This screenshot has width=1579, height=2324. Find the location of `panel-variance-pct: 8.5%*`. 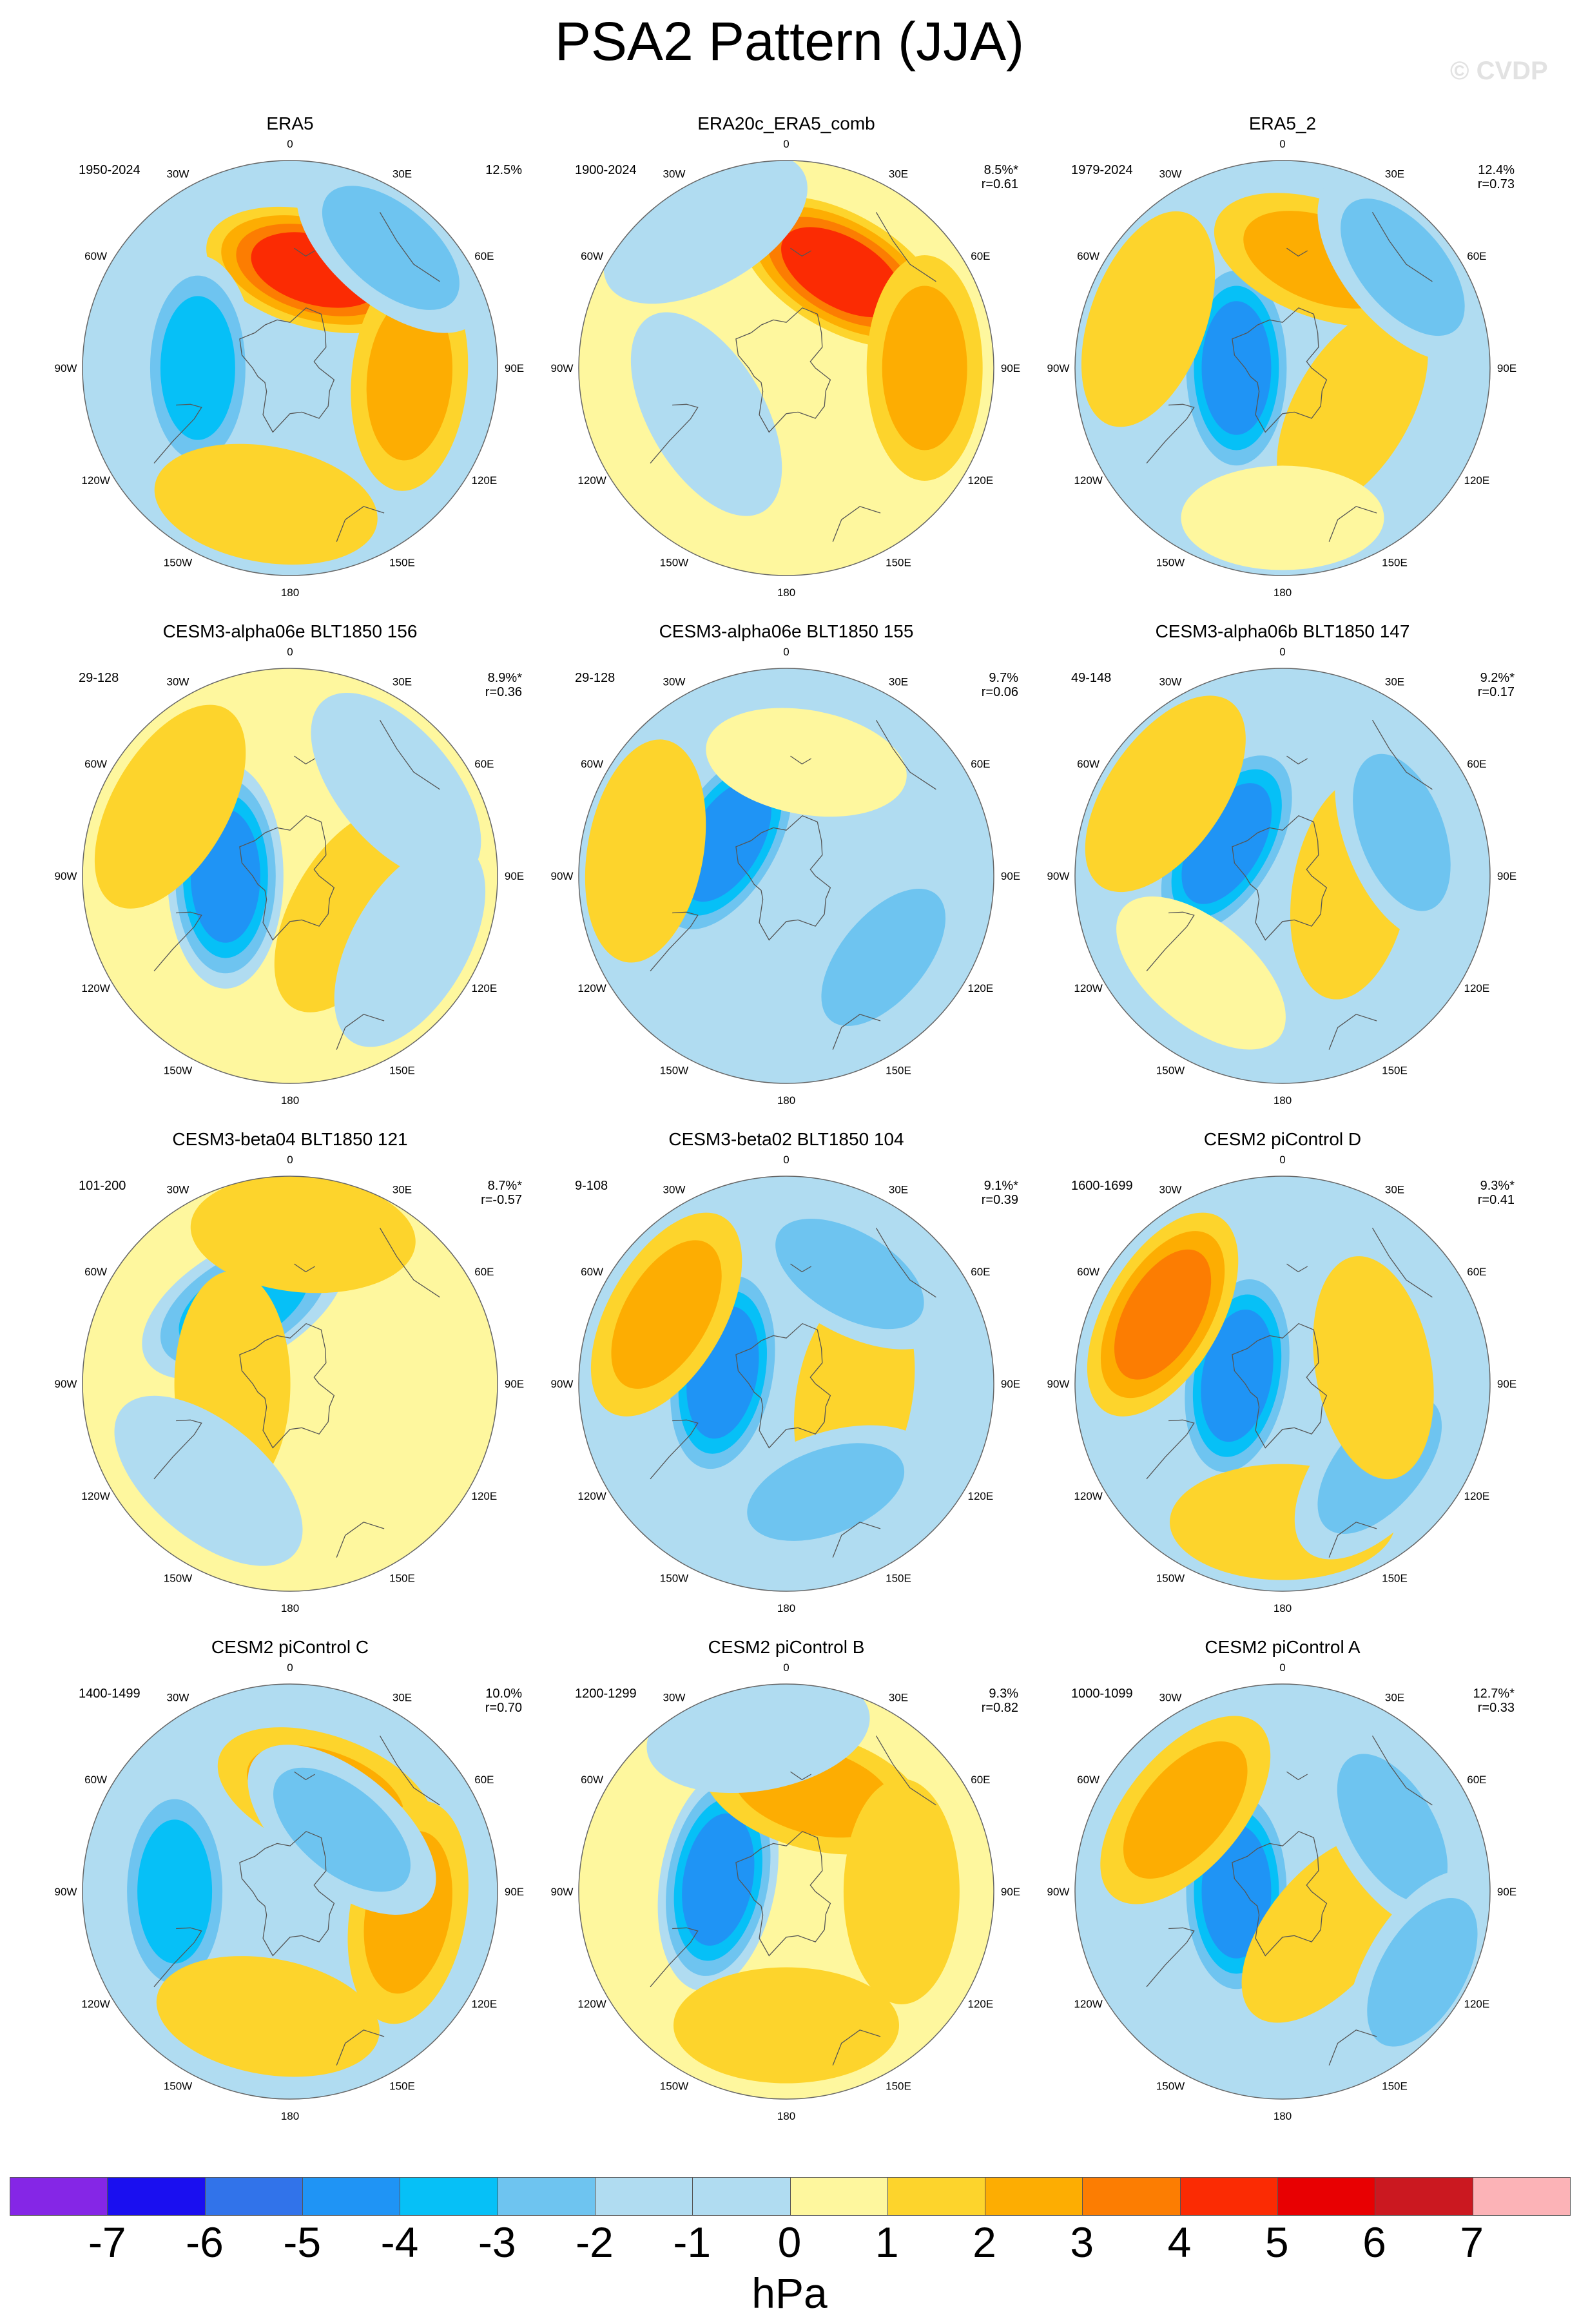

panel-variance-pct: 8.5%* is located at coordinates (1000, 170).